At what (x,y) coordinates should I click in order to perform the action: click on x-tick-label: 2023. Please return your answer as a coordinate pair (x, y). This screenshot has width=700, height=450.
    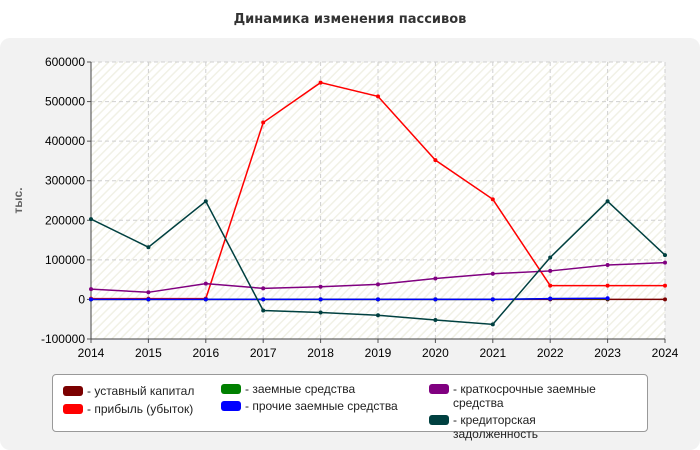
    Looking at the image, I should click on (607, 353).